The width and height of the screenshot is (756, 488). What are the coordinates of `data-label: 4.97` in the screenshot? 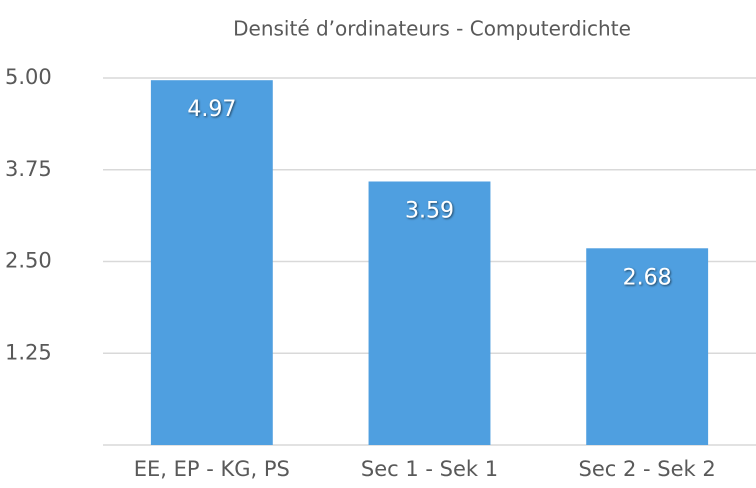 It's located at (211, 109).